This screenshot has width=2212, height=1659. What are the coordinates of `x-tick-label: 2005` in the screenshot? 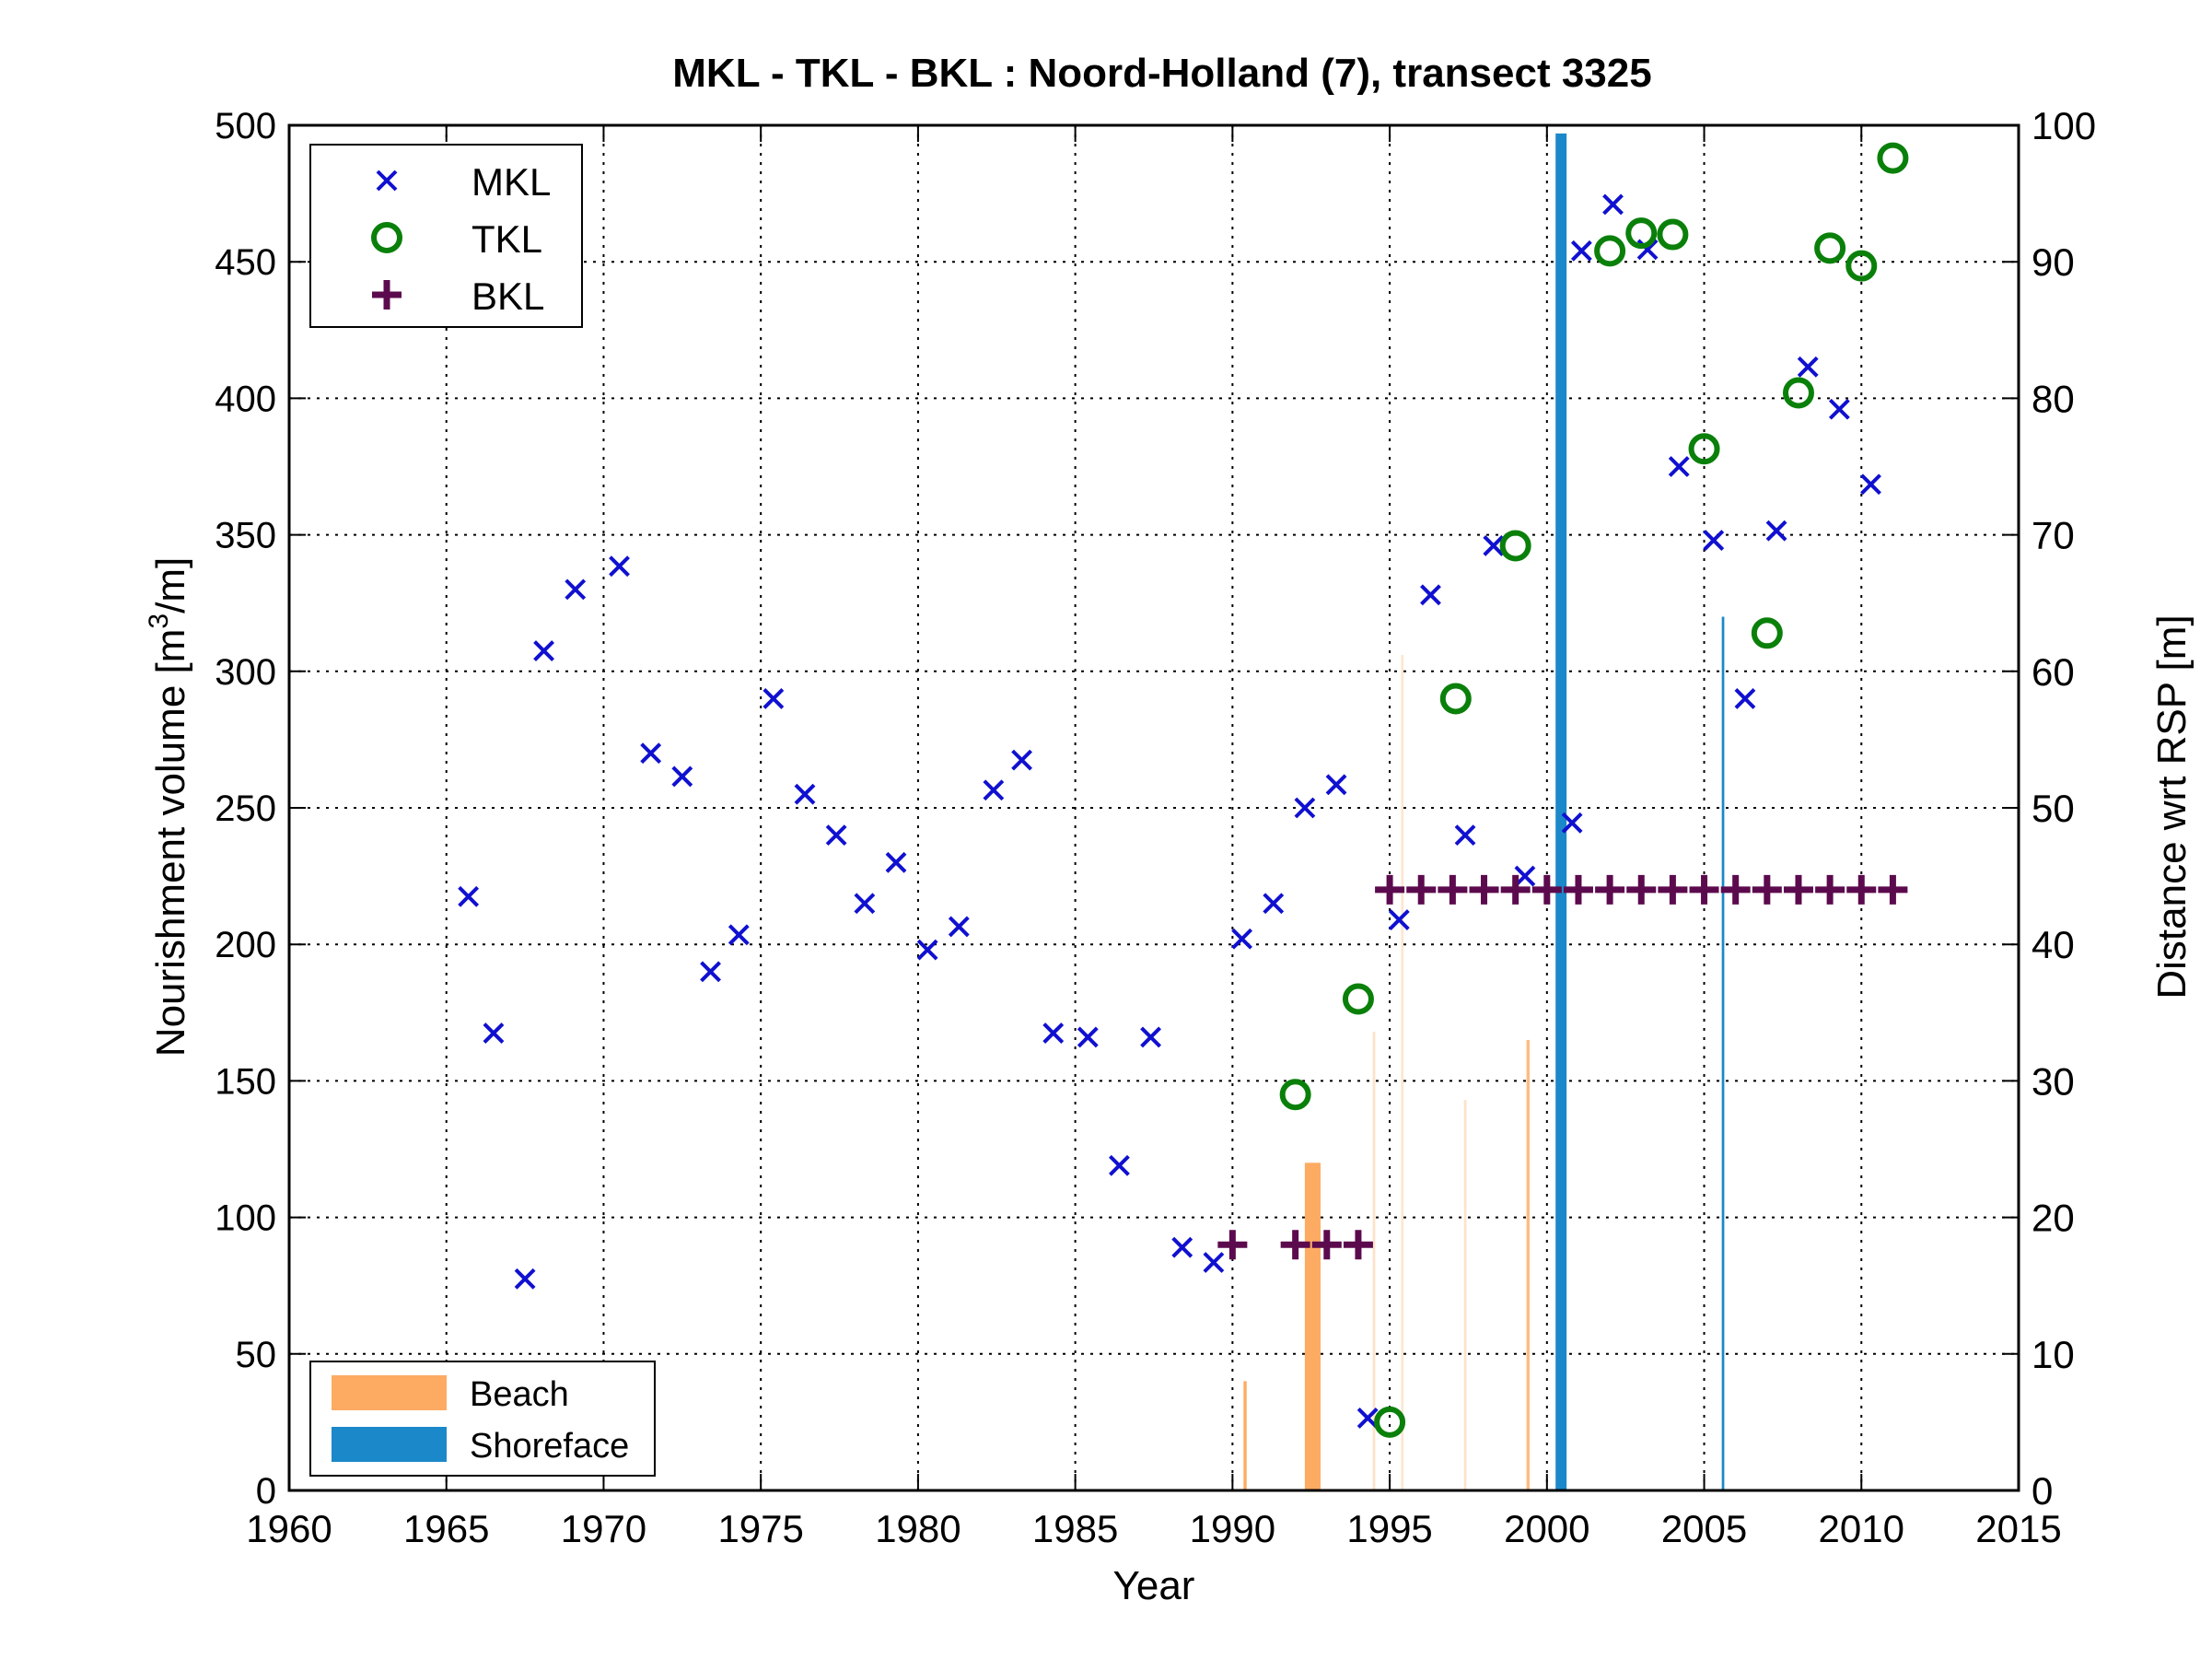 It's located at (1704, 1528).